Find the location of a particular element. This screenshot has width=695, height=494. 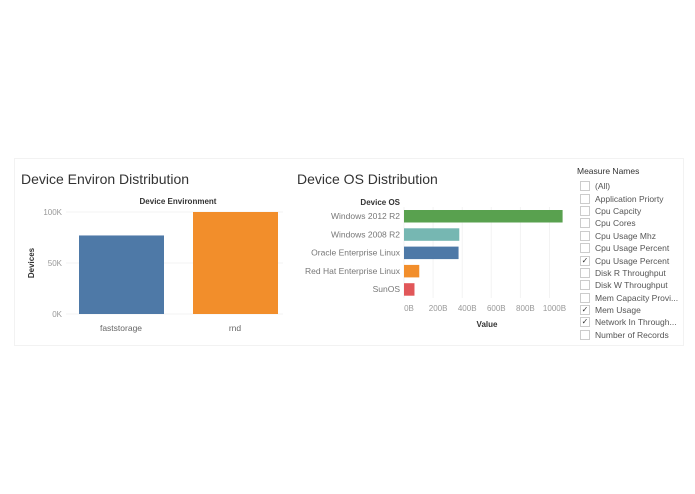

filter-item: Cpu Capcity is located at coordinates (627, 211).